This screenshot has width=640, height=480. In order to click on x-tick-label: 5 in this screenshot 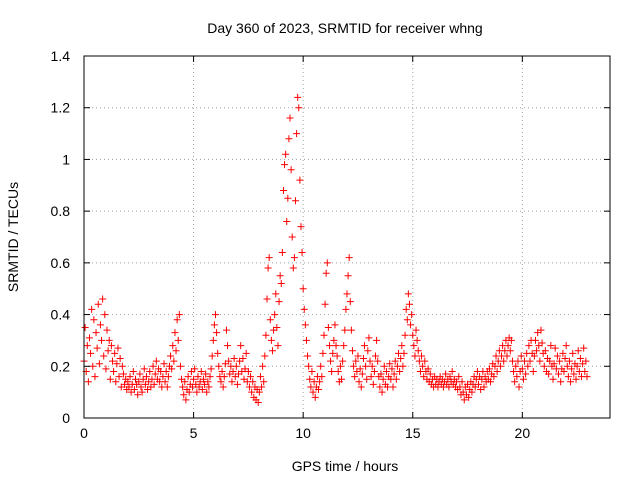, I will do `click(194, 433)`.